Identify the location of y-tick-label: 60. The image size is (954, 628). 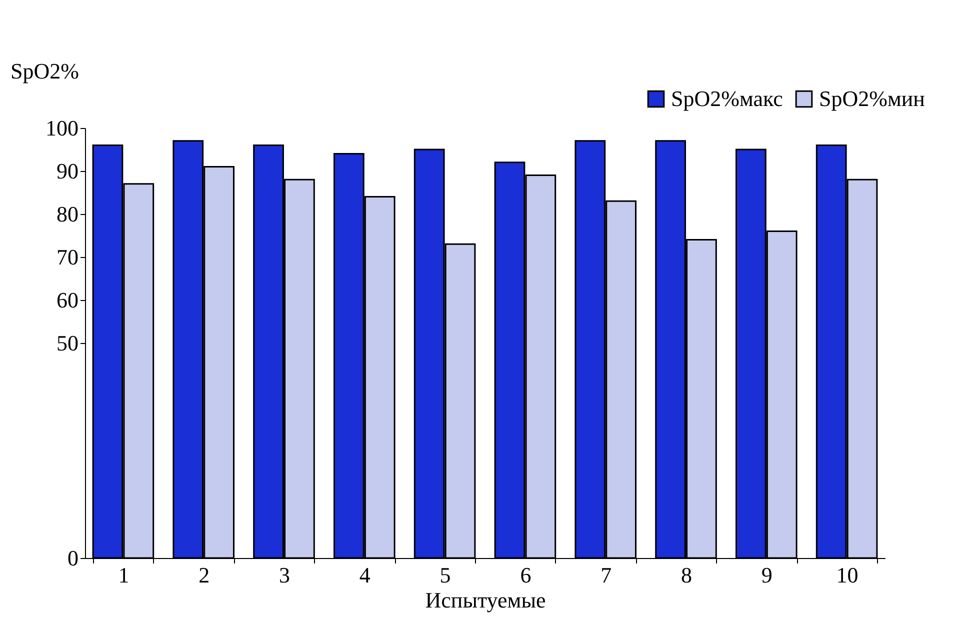
(67, 300).